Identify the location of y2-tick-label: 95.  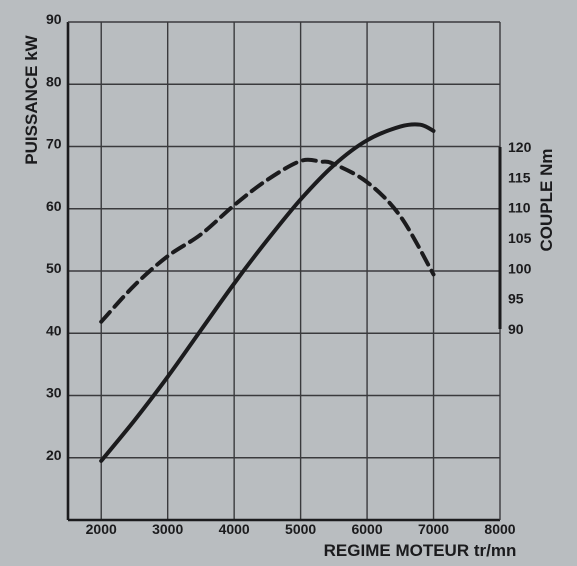
(516, 299).